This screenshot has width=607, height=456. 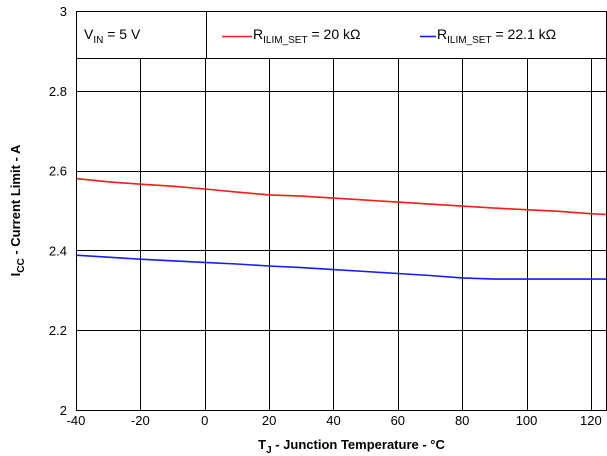 I want to click on y-tick-label: 2, so click(x=63, y=410).